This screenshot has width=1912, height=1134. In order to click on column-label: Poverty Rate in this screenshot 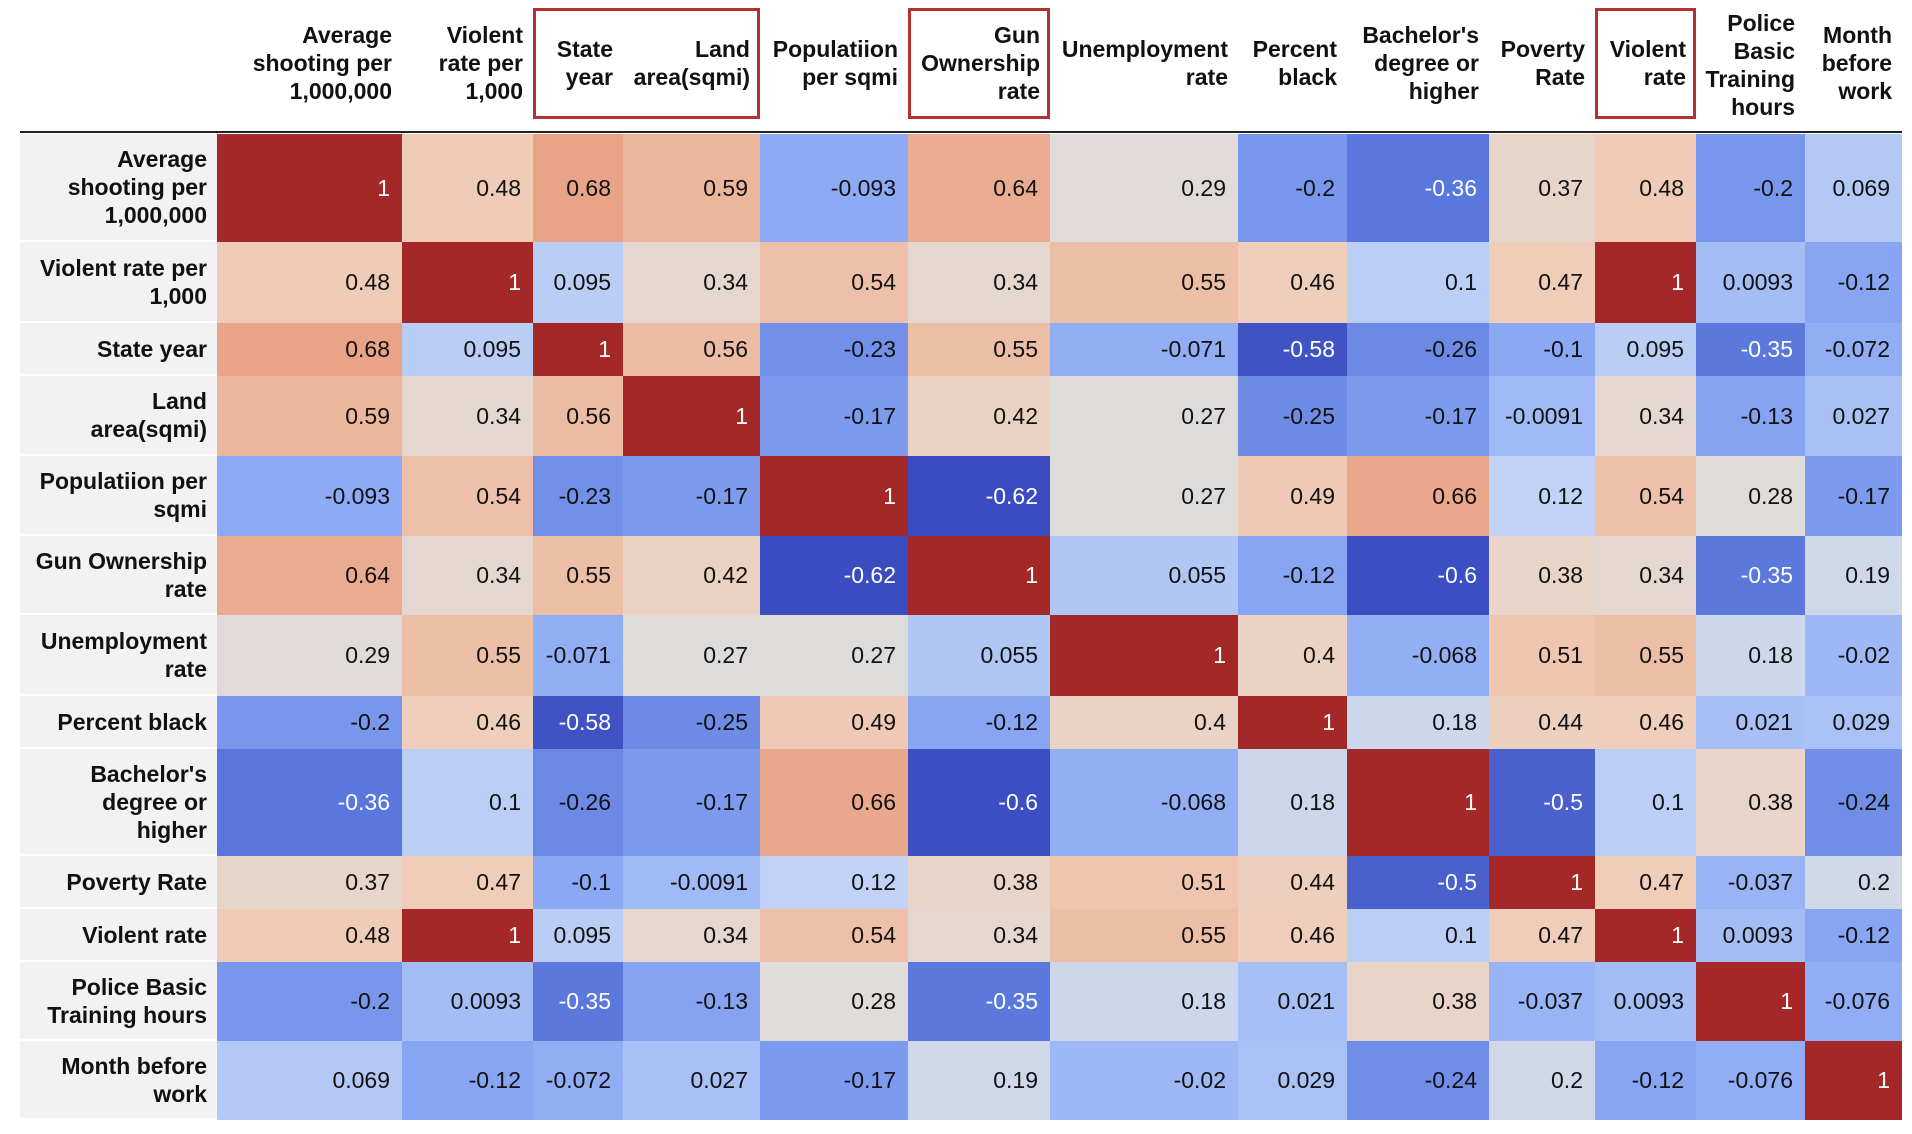, I will do `click(1537, 63)`.